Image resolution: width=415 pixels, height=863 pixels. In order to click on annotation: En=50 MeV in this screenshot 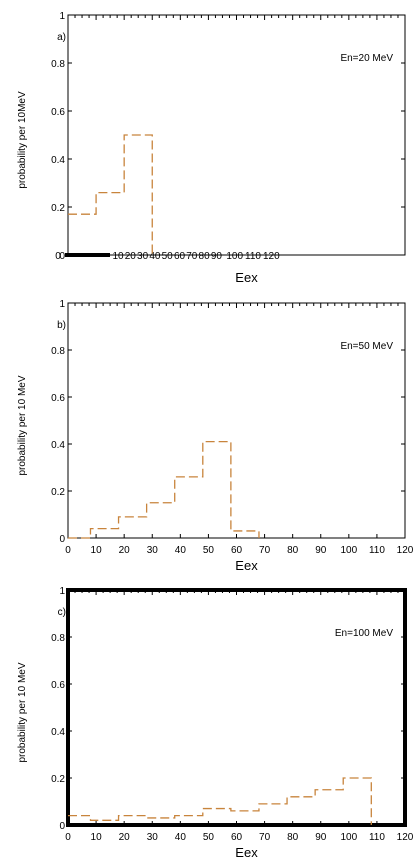, I will do `click(366, 346)`.